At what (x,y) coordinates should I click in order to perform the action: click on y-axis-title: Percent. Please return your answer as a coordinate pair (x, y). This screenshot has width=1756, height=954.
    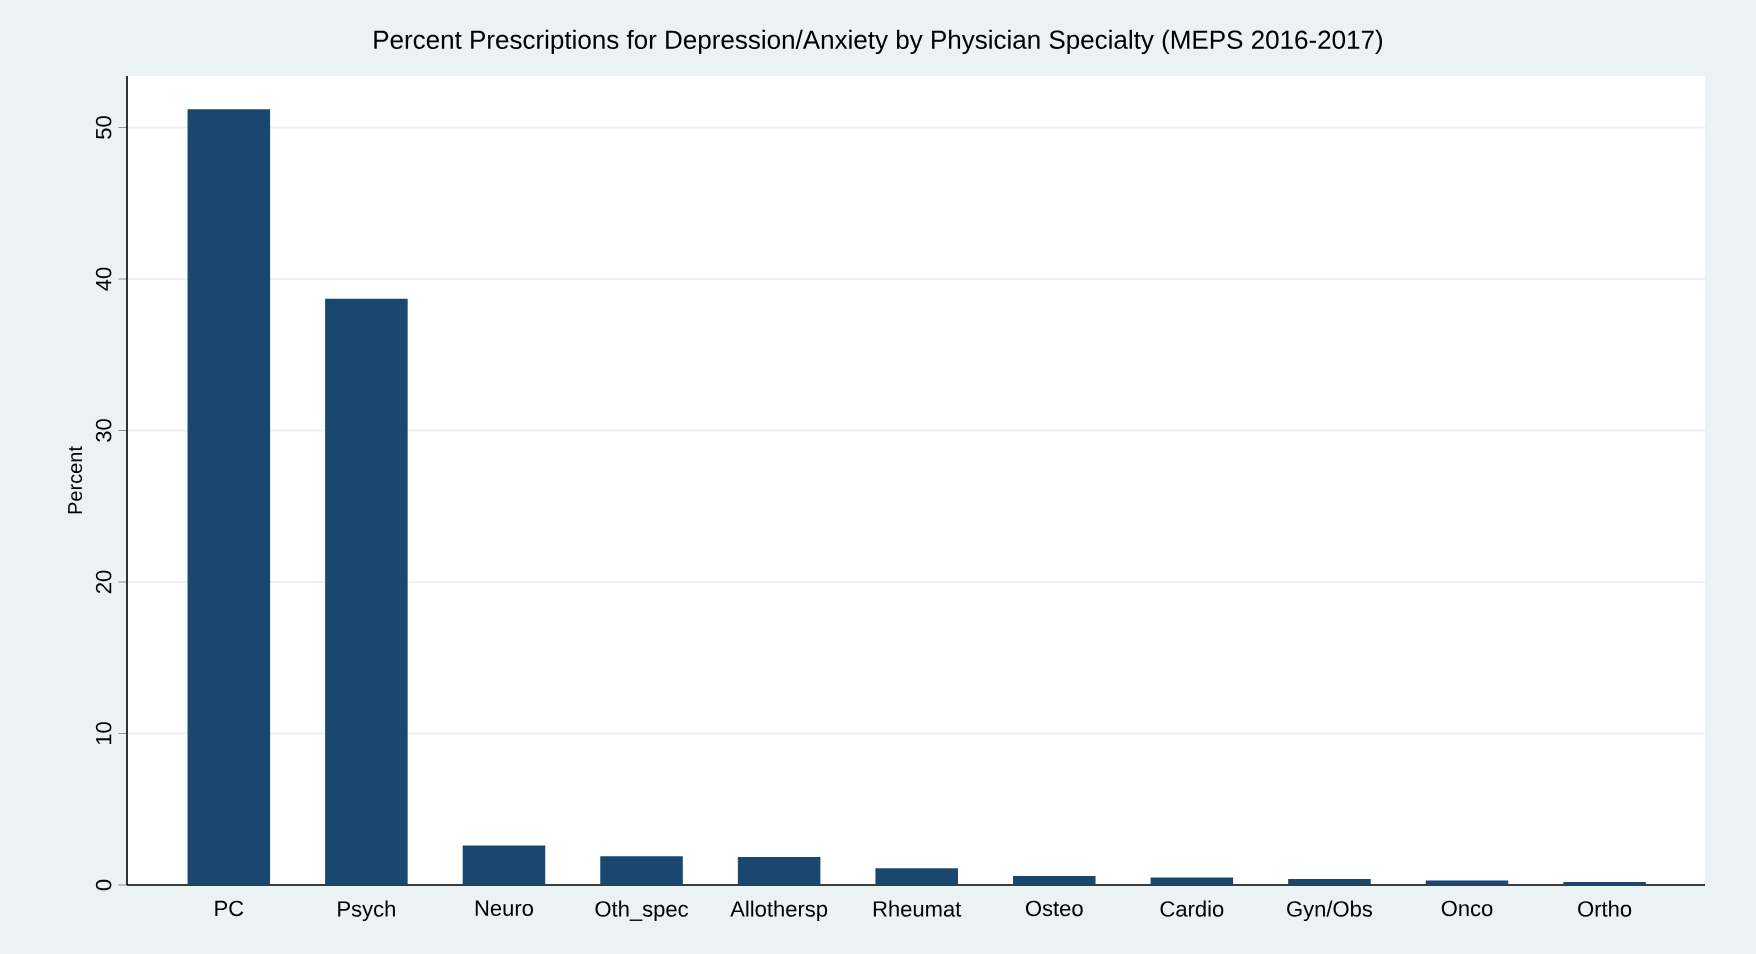
    Looking at the image, I should click on (75, 480).